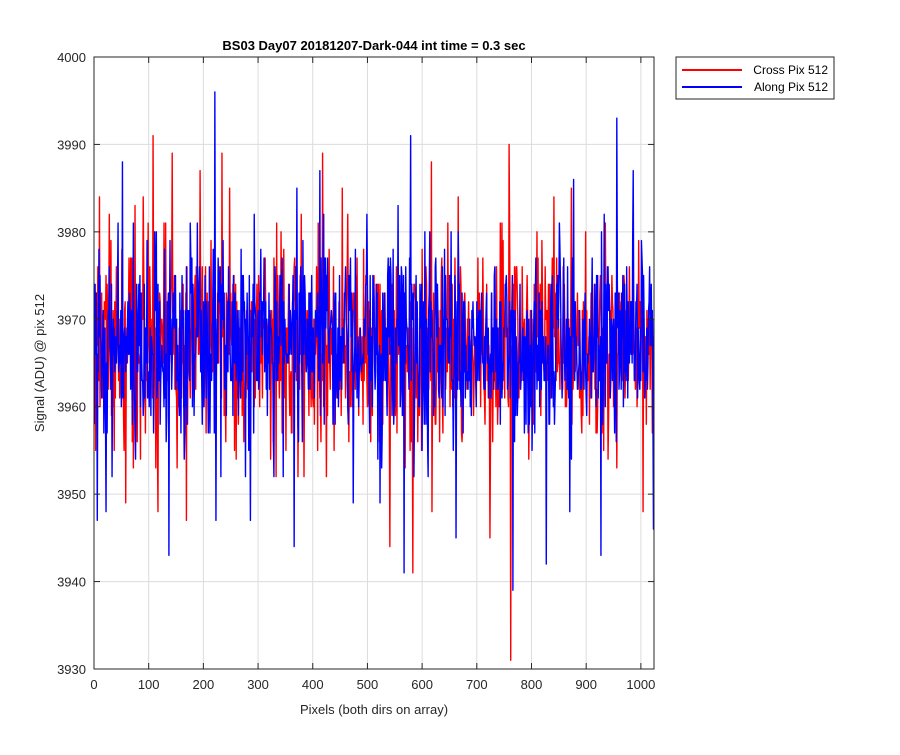 The height and width of the screenshot is (755, 900). I want to click on x-tick-label: 200, so click(204, 684).